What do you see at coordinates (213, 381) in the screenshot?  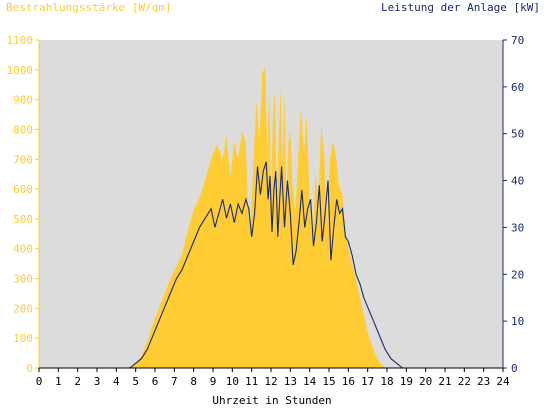 I see `x-tick-label: 9` at bounding box center [213, 381].